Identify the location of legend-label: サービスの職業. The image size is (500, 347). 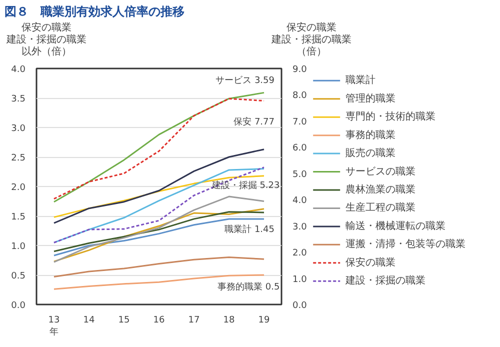
(381, 171).